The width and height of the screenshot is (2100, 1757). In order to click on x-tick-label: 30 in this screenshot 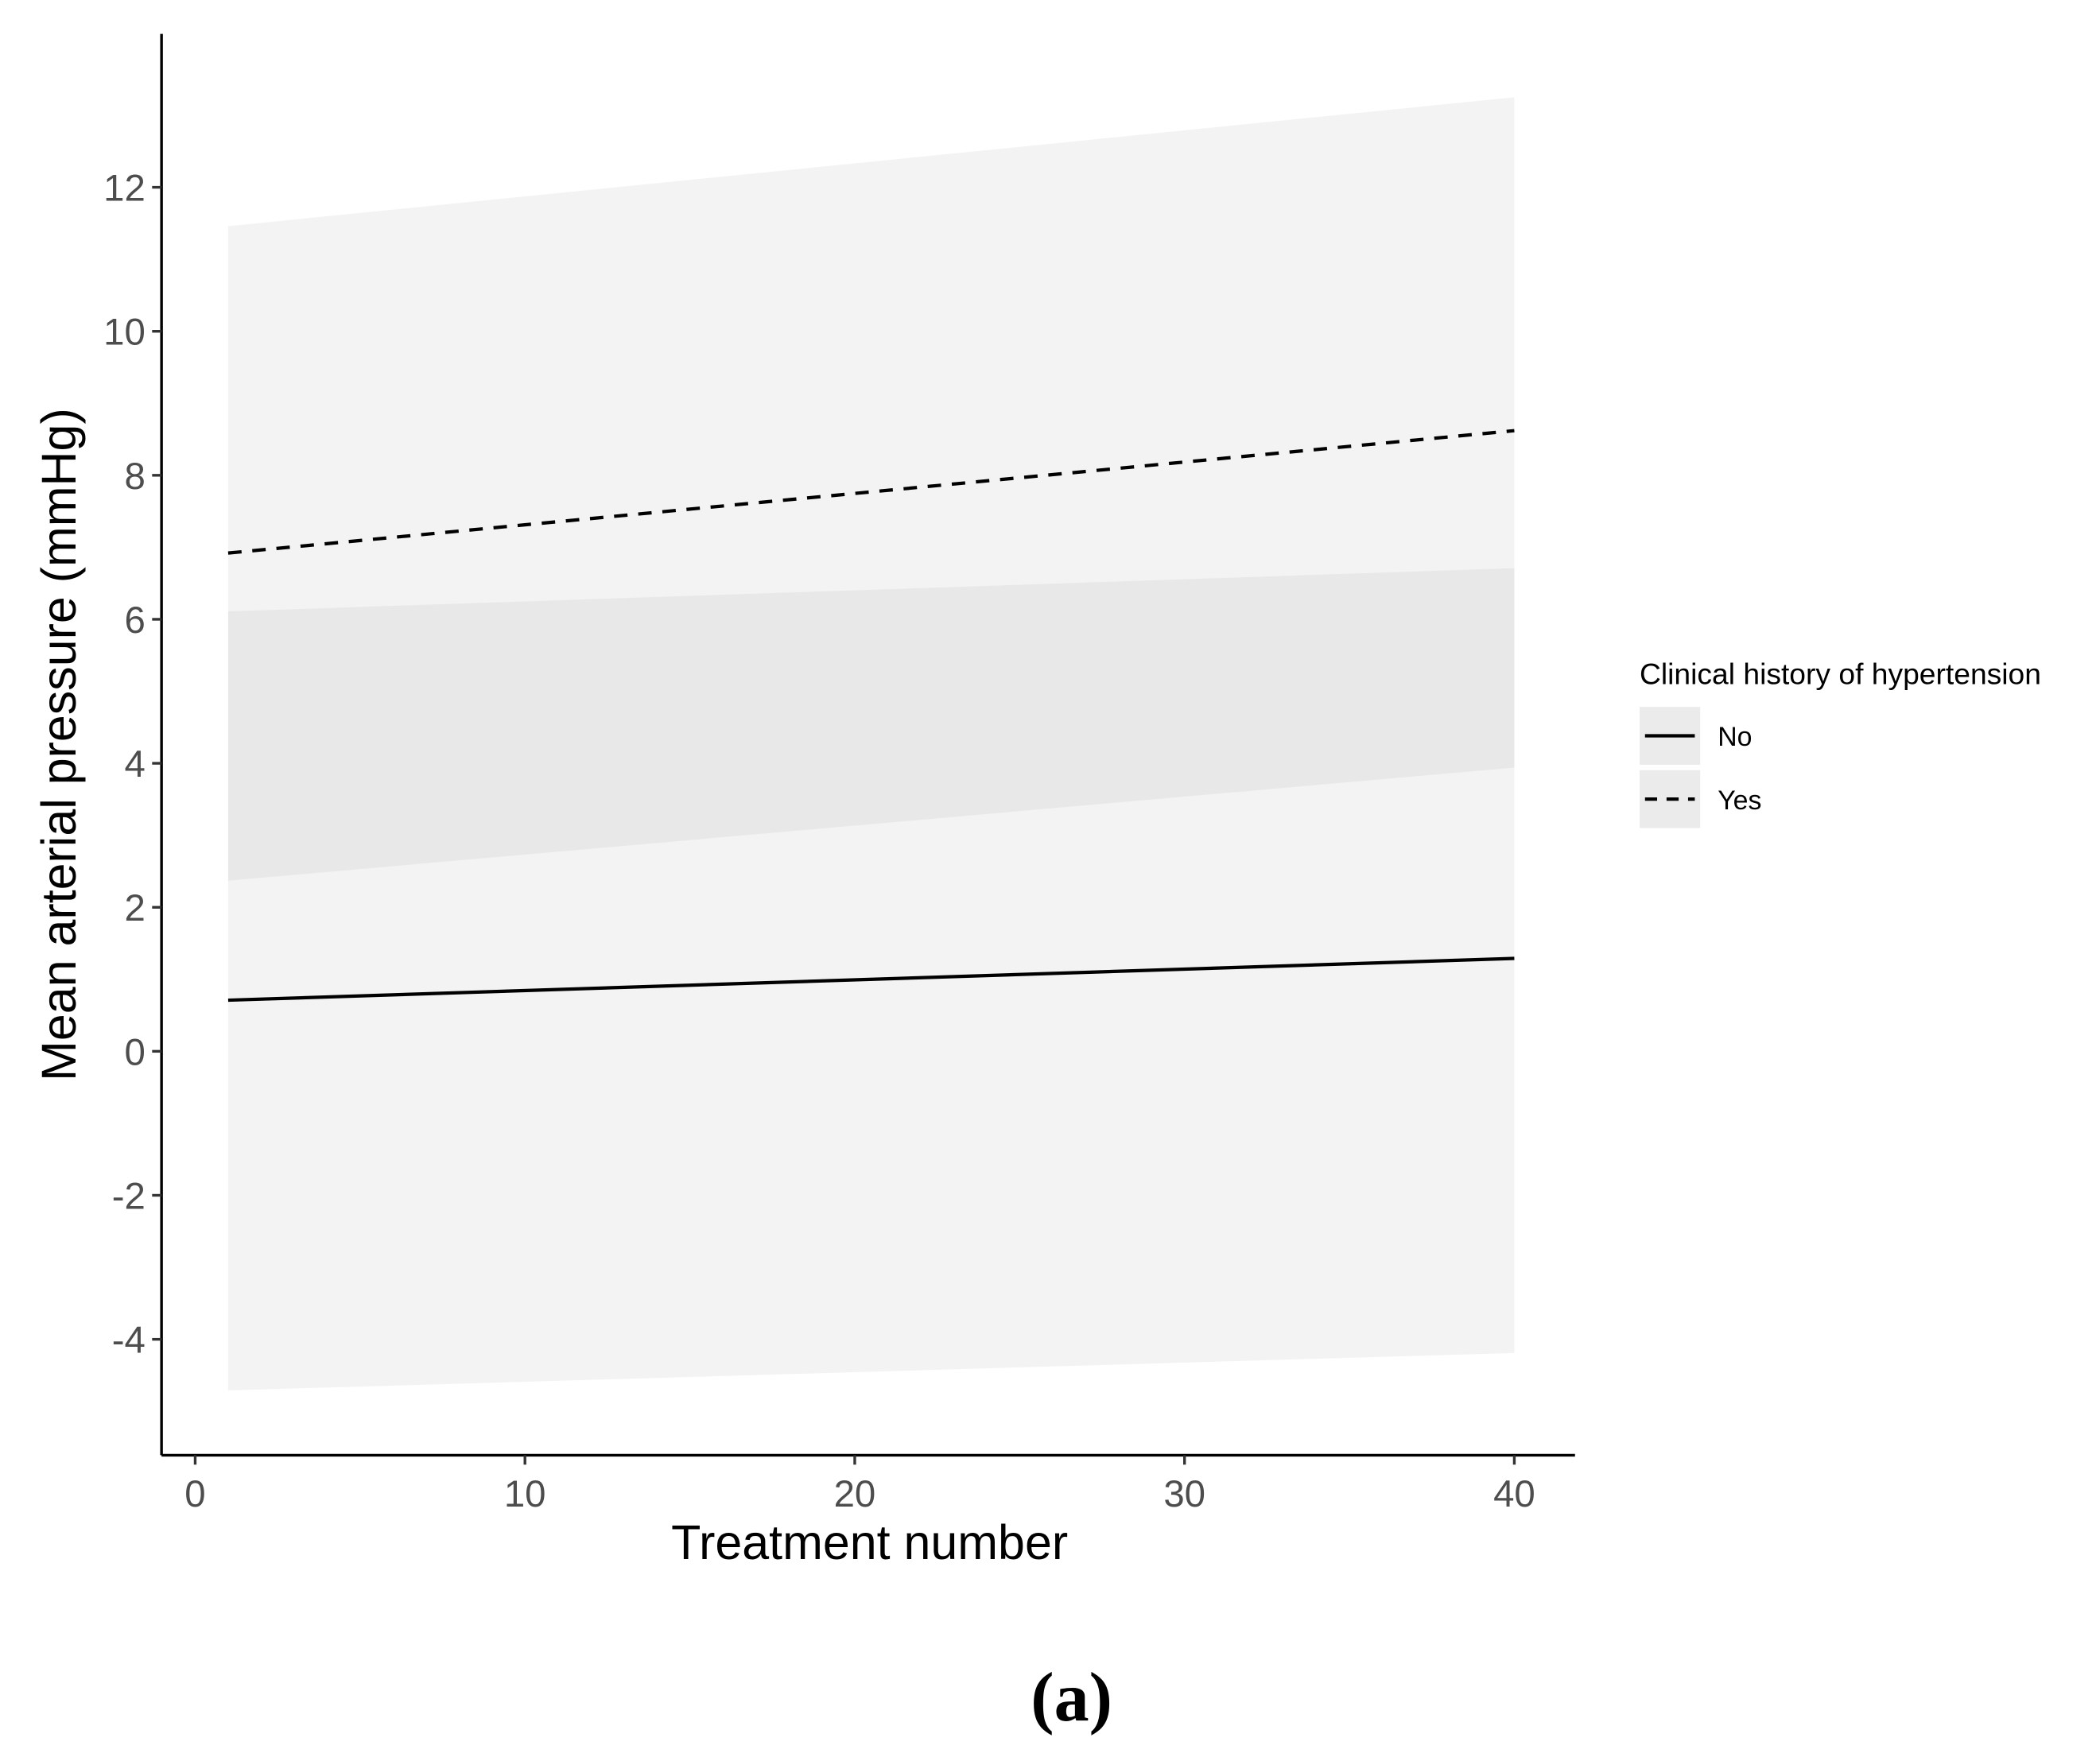, I will do `click(1184, 1494)`.